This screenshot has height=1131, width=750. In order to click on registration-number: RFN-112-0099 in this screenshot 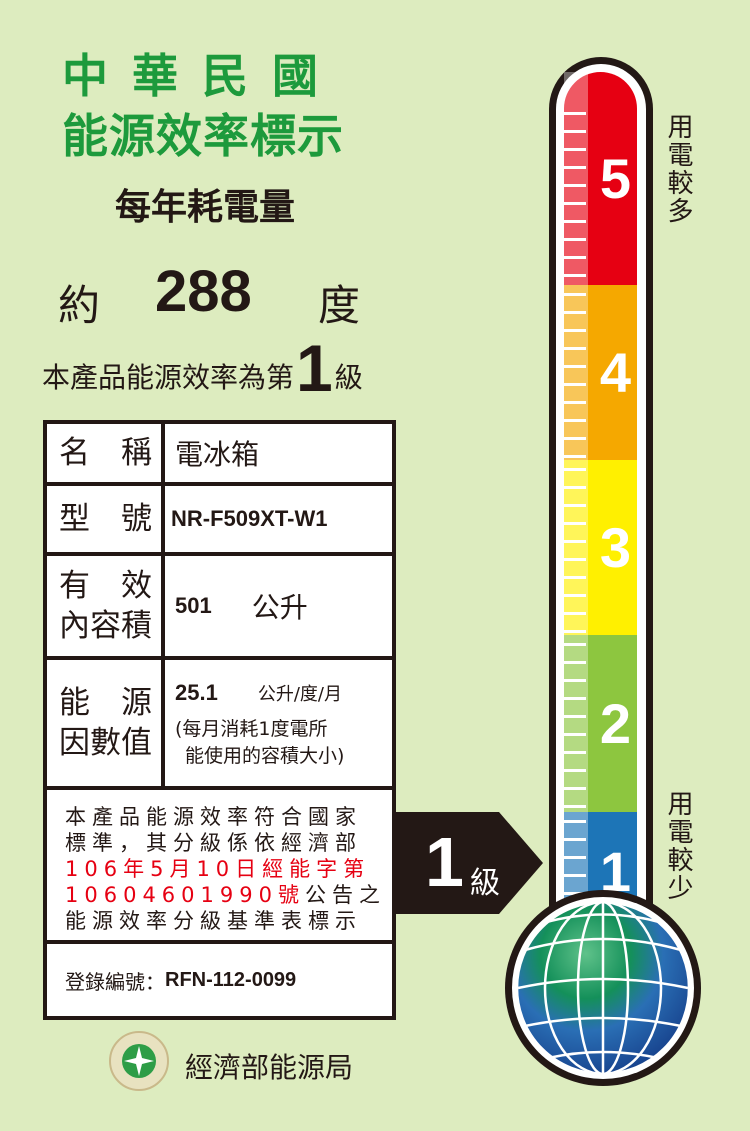, I will do `click(231, 979)`.